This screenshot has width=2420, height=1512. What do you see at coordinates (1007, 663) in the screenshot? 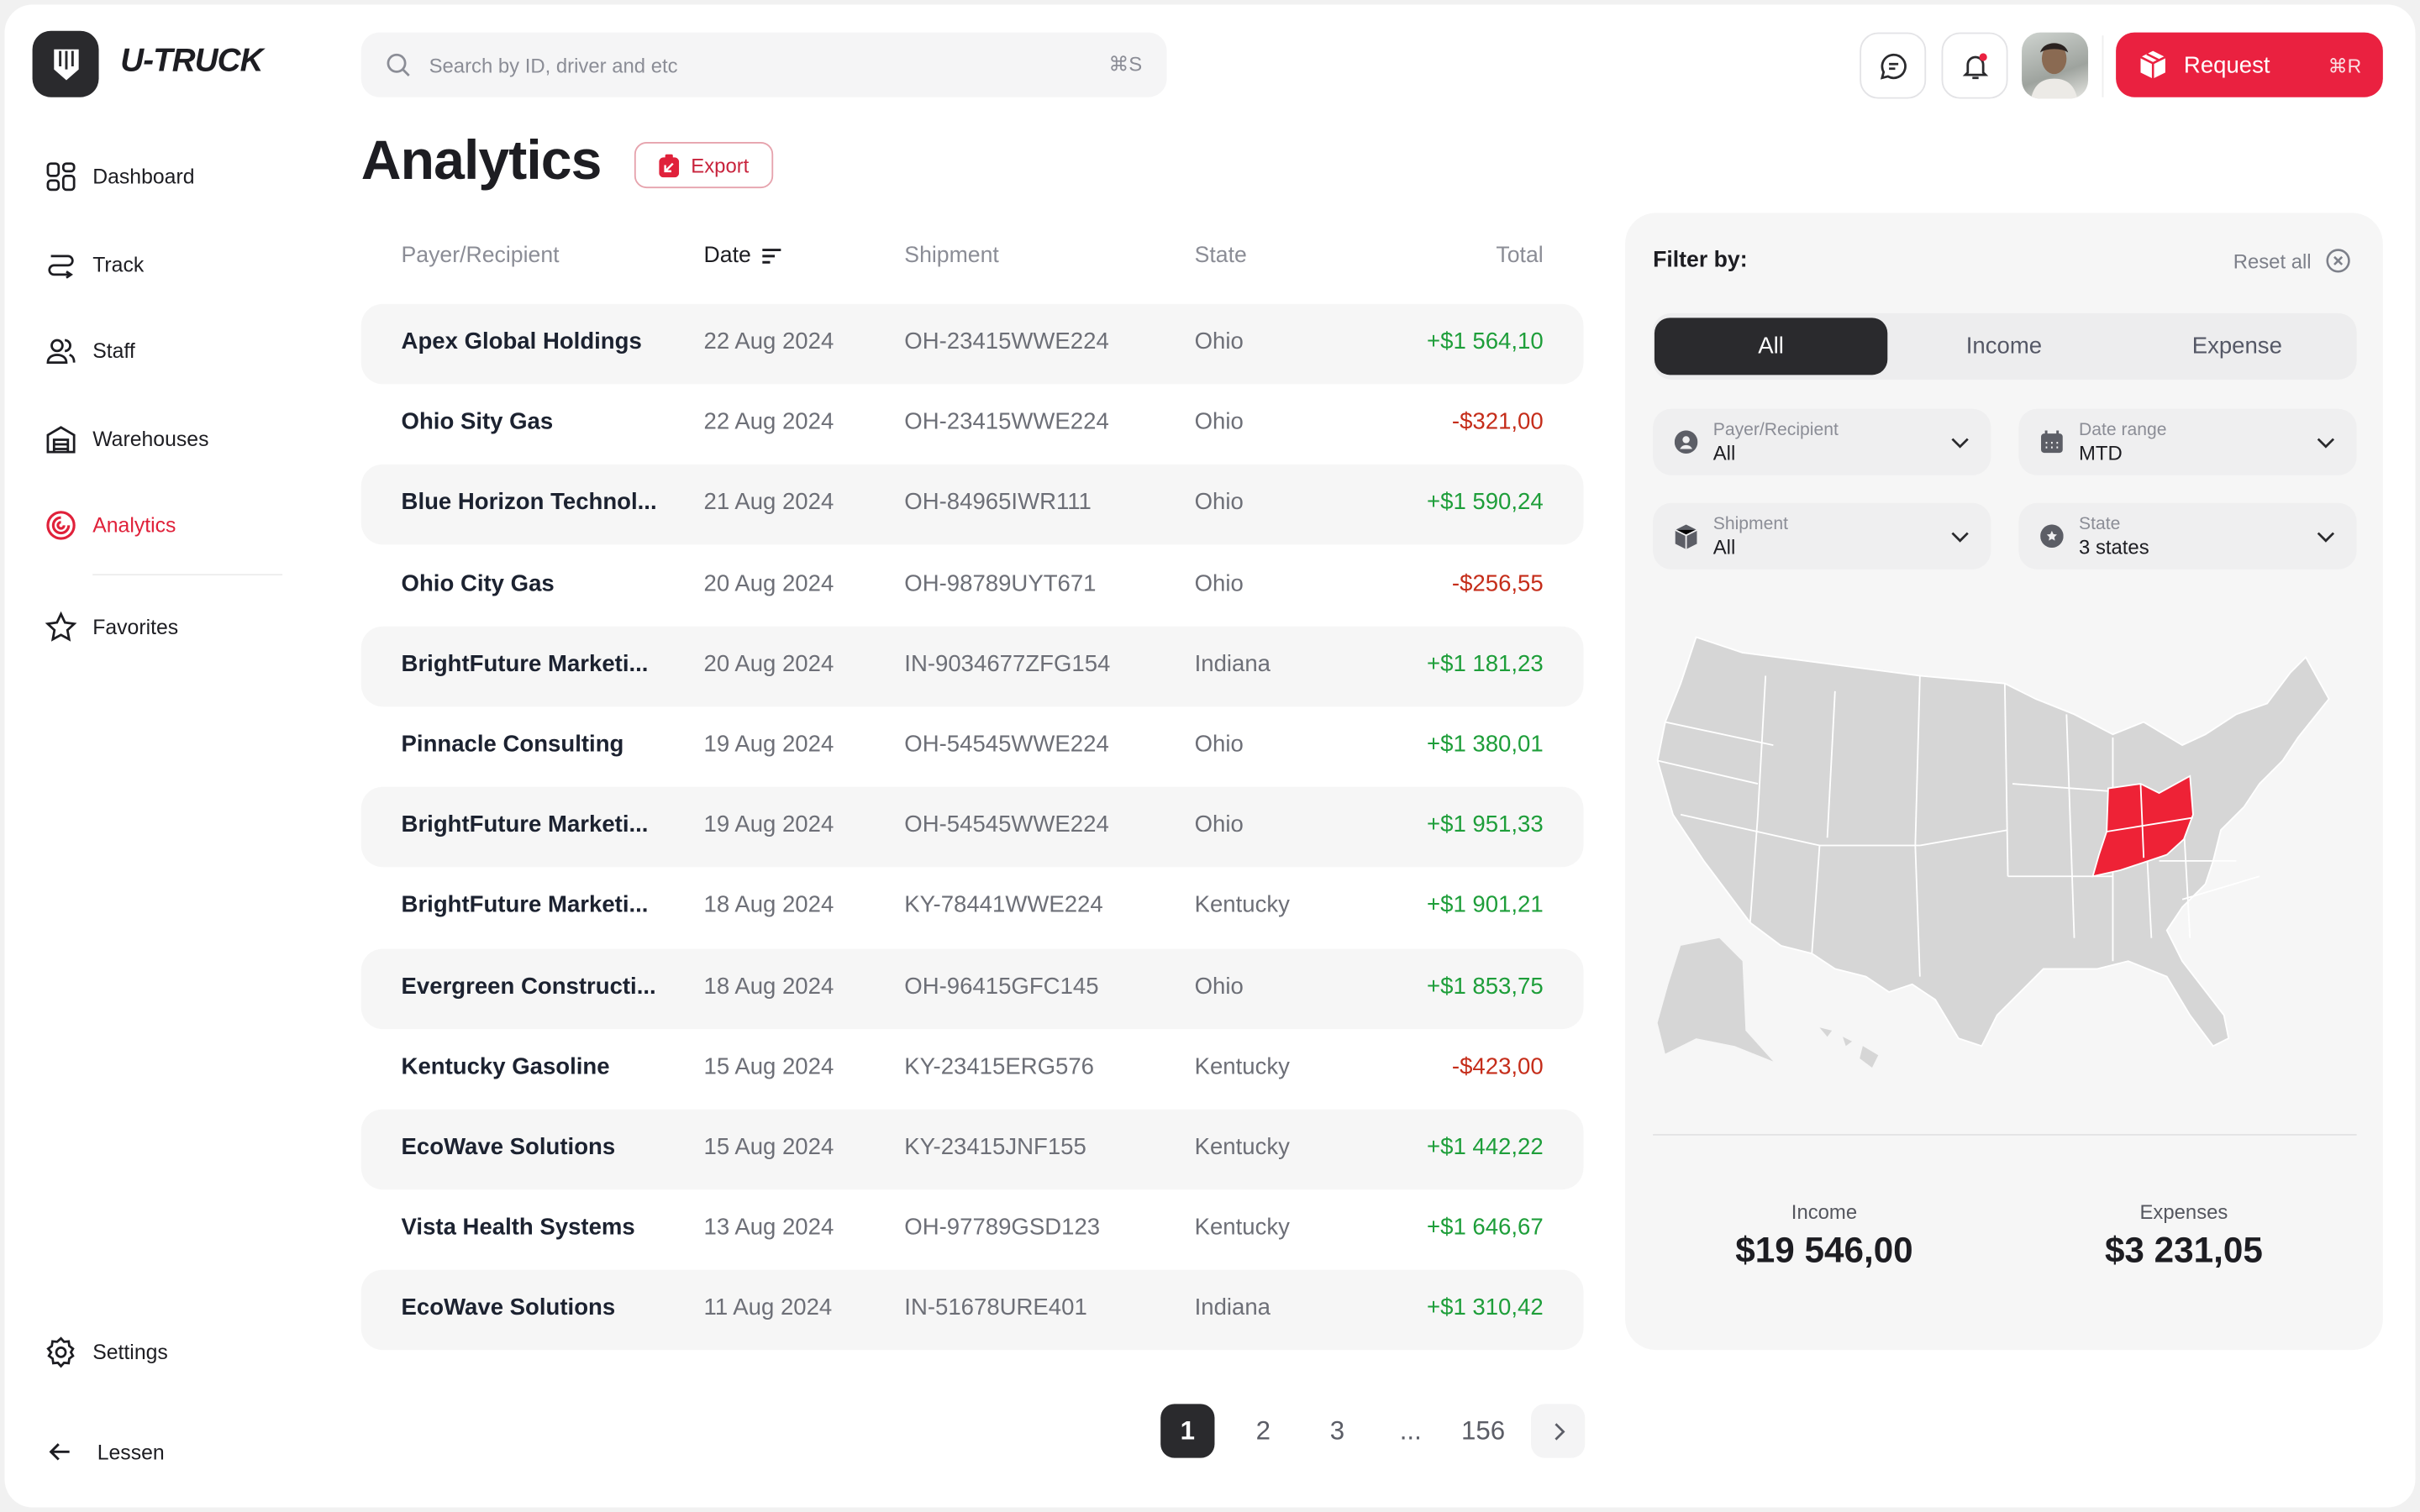
I see `shipment-cell: IN-9034677ZFG154` at bounding box center [1007, 663].